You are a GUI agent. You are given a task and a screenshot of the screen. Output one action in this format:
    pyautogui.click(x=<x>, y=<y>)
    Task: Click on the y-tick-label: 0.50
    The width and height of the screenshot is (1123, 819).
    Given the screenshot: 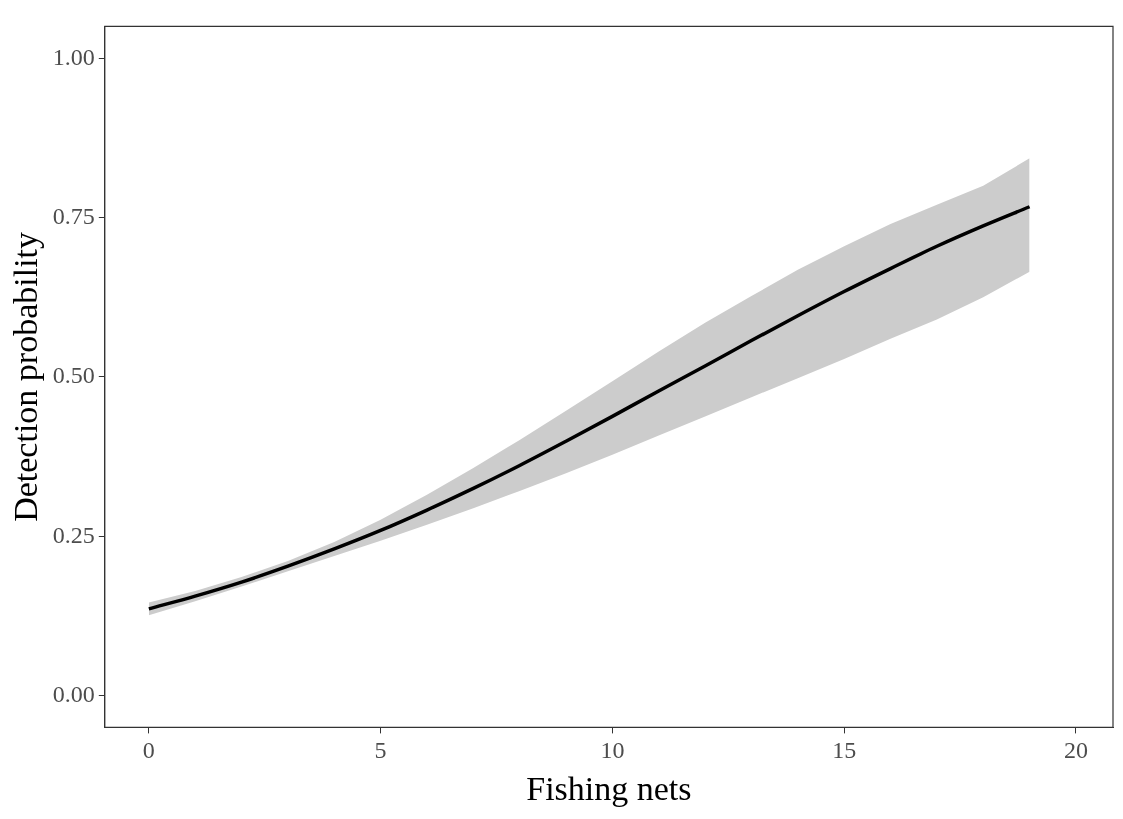 What is the action you would take?
    pyautogui.click(x=73, y=375)
    